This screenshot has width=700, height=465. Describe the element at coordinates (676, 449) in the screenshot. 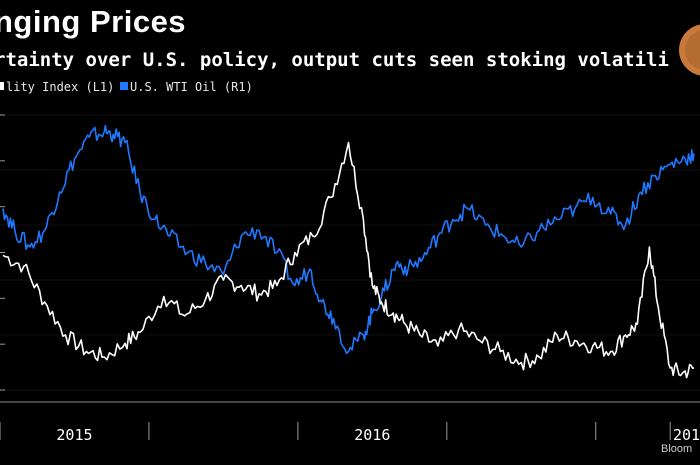

I see `source-label: Bloom` at that location.